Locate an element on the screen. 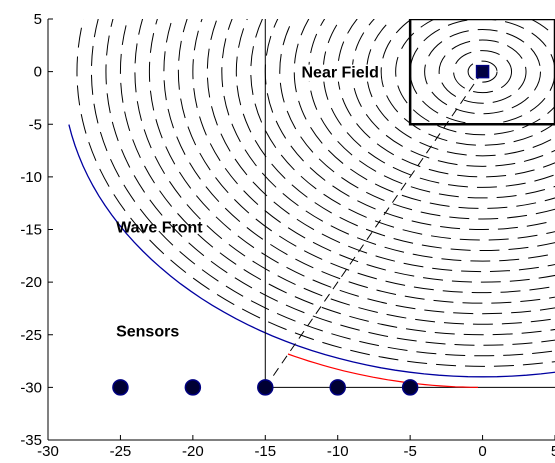  near-field-box is located at coordinates (481, 72).